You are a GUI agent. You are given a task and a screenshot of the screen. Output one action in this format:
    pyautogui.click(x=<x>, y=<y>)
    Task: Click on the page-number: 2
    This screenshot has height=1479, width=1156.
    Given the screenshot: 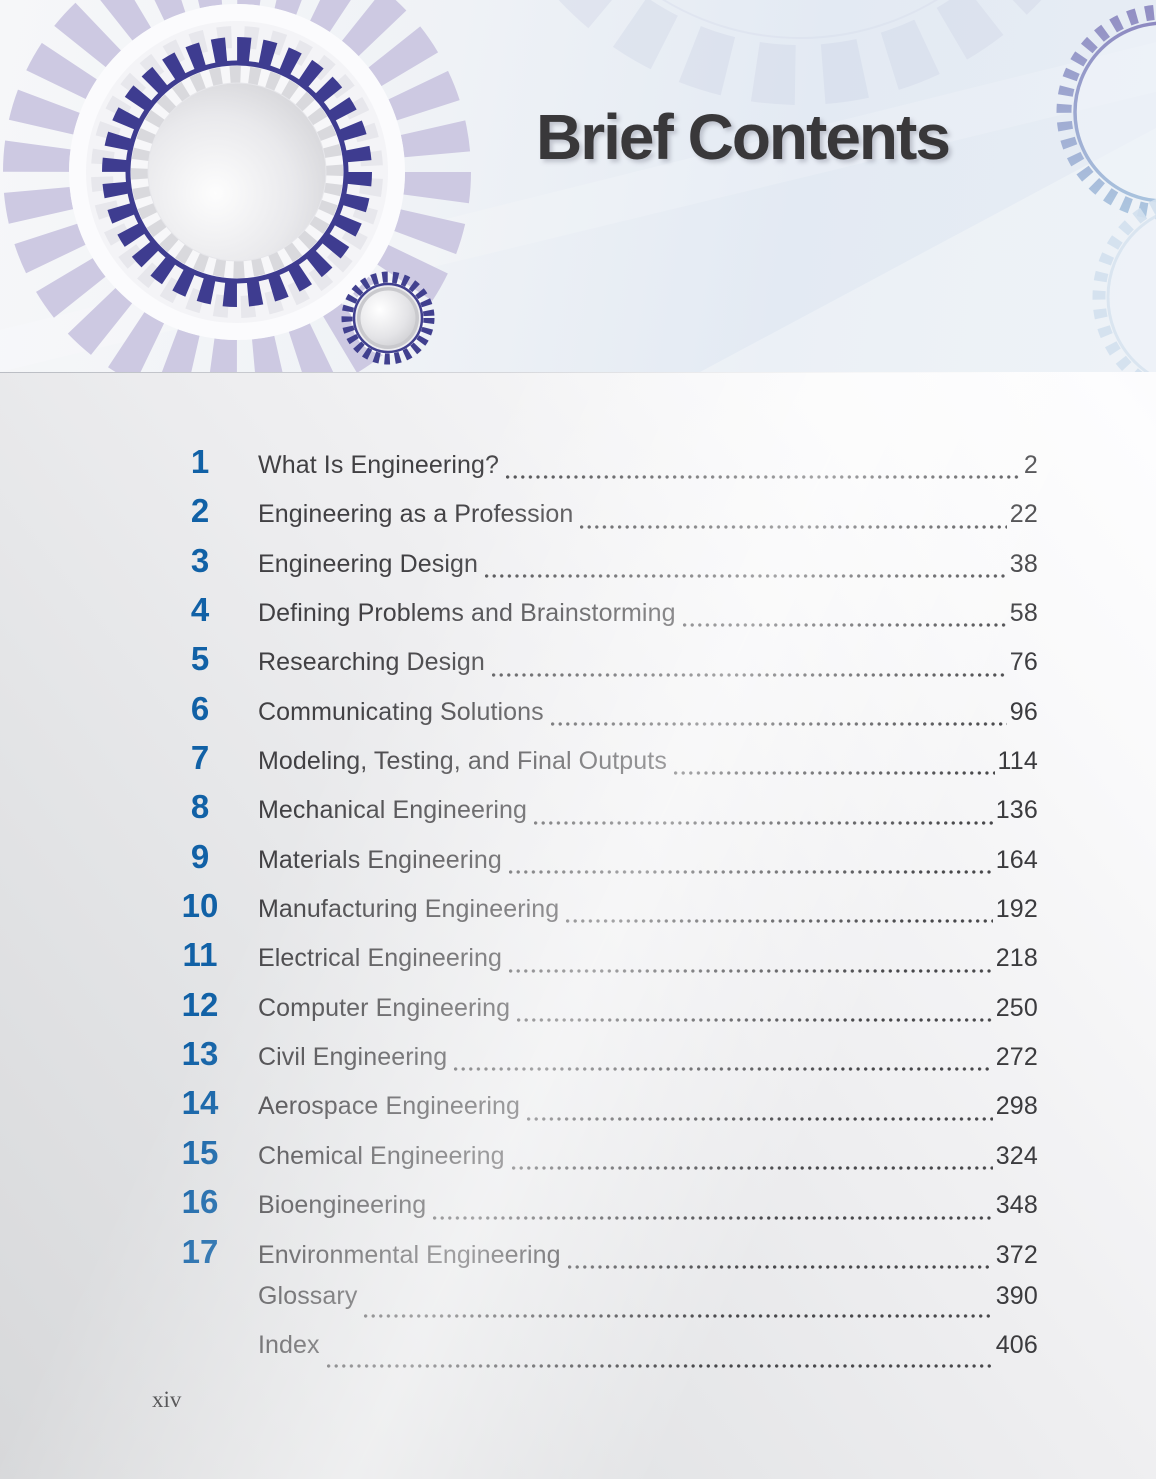 What is the action you would take?
    pyautogui.click(x=1030, y=465)
    